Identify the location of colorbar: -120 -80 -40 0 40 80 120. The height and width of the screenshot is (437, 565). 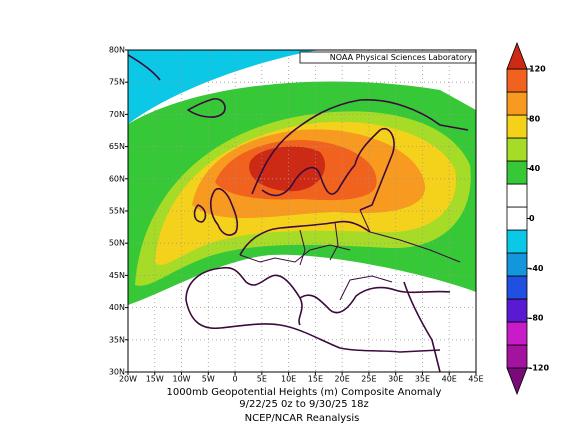
(527, 218).